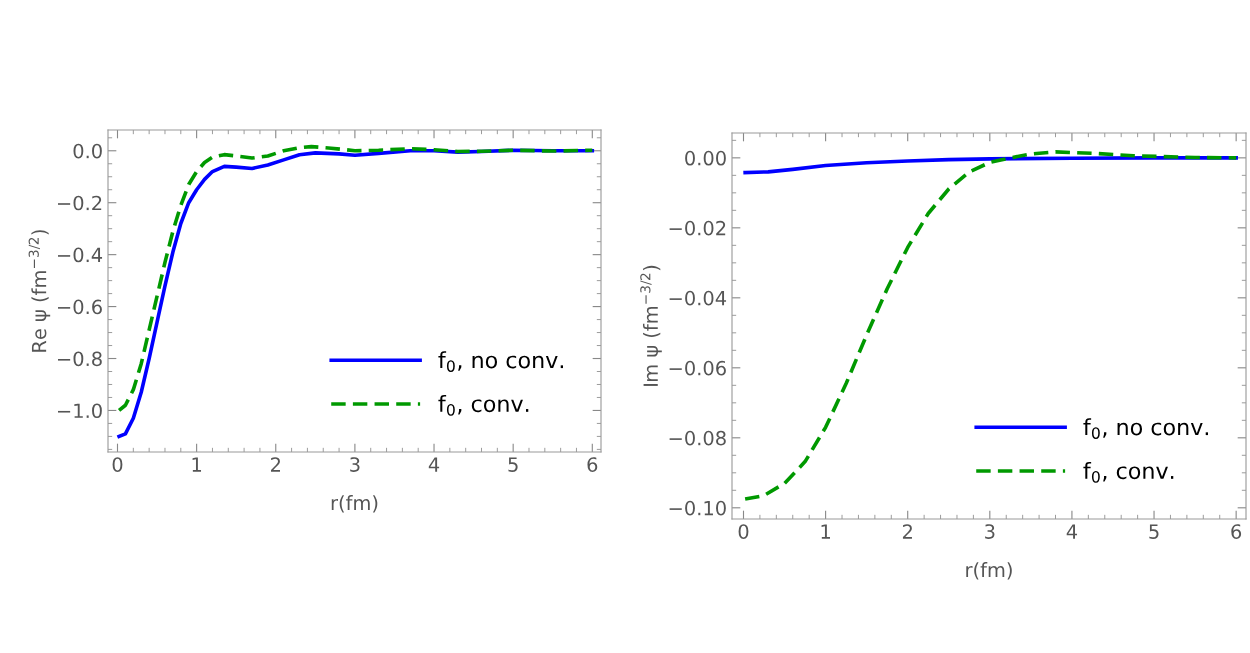 This screenshot has height=653, width=1250. I want to click on y-tick-label: −0.4, so click(80, 255).